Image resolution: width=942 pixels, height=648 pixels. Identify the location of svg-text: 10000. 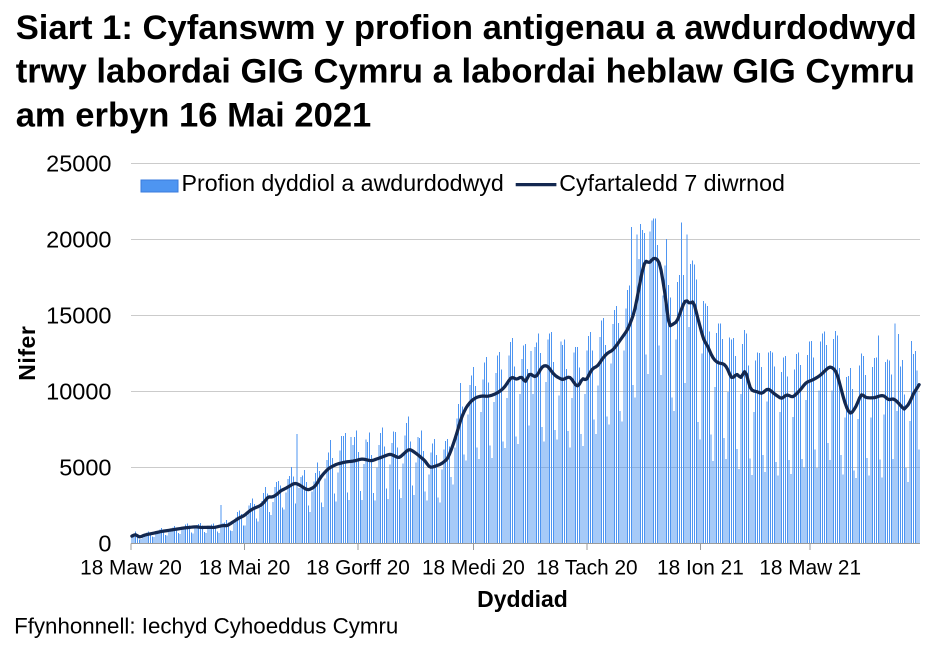
(78, 391).